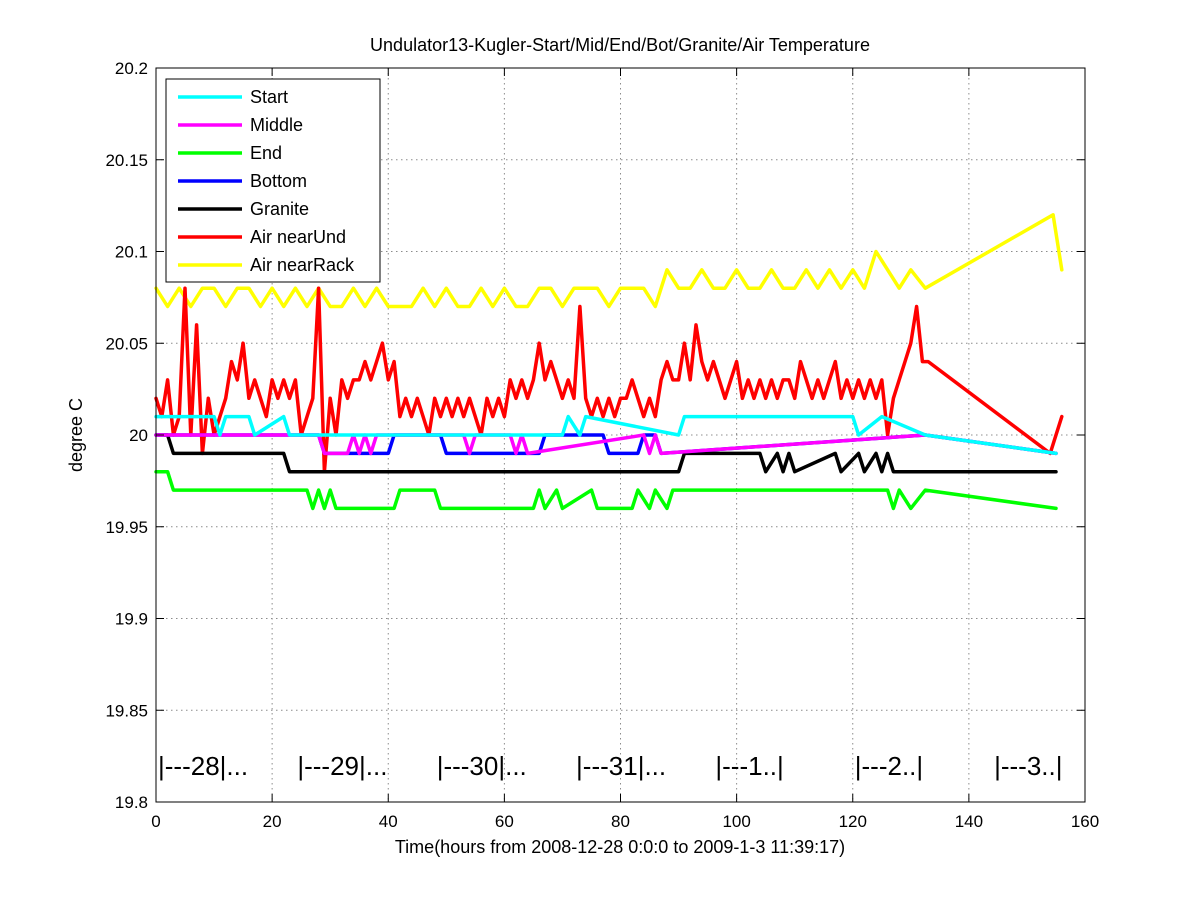 The width and height of the screenshot is (1200, 900). I want to click on x-tick-label: 20, so click(272, 821).